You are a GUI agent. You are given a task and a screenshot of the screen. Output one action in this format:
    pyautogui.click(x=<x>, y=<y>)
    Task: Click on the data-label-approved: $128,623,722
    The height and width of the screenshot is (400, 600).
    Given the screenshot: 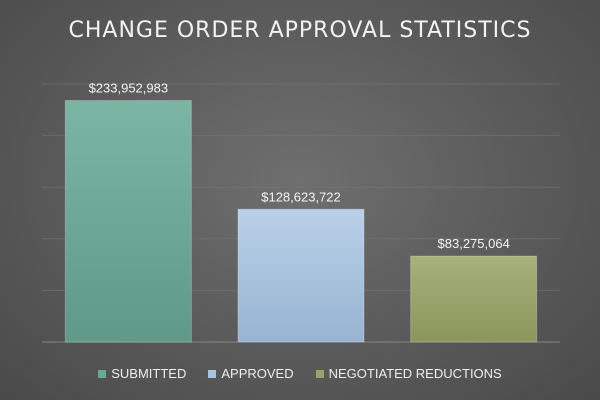 What is the action you would take?
    pyautogui.click(x=301, y=196)
    